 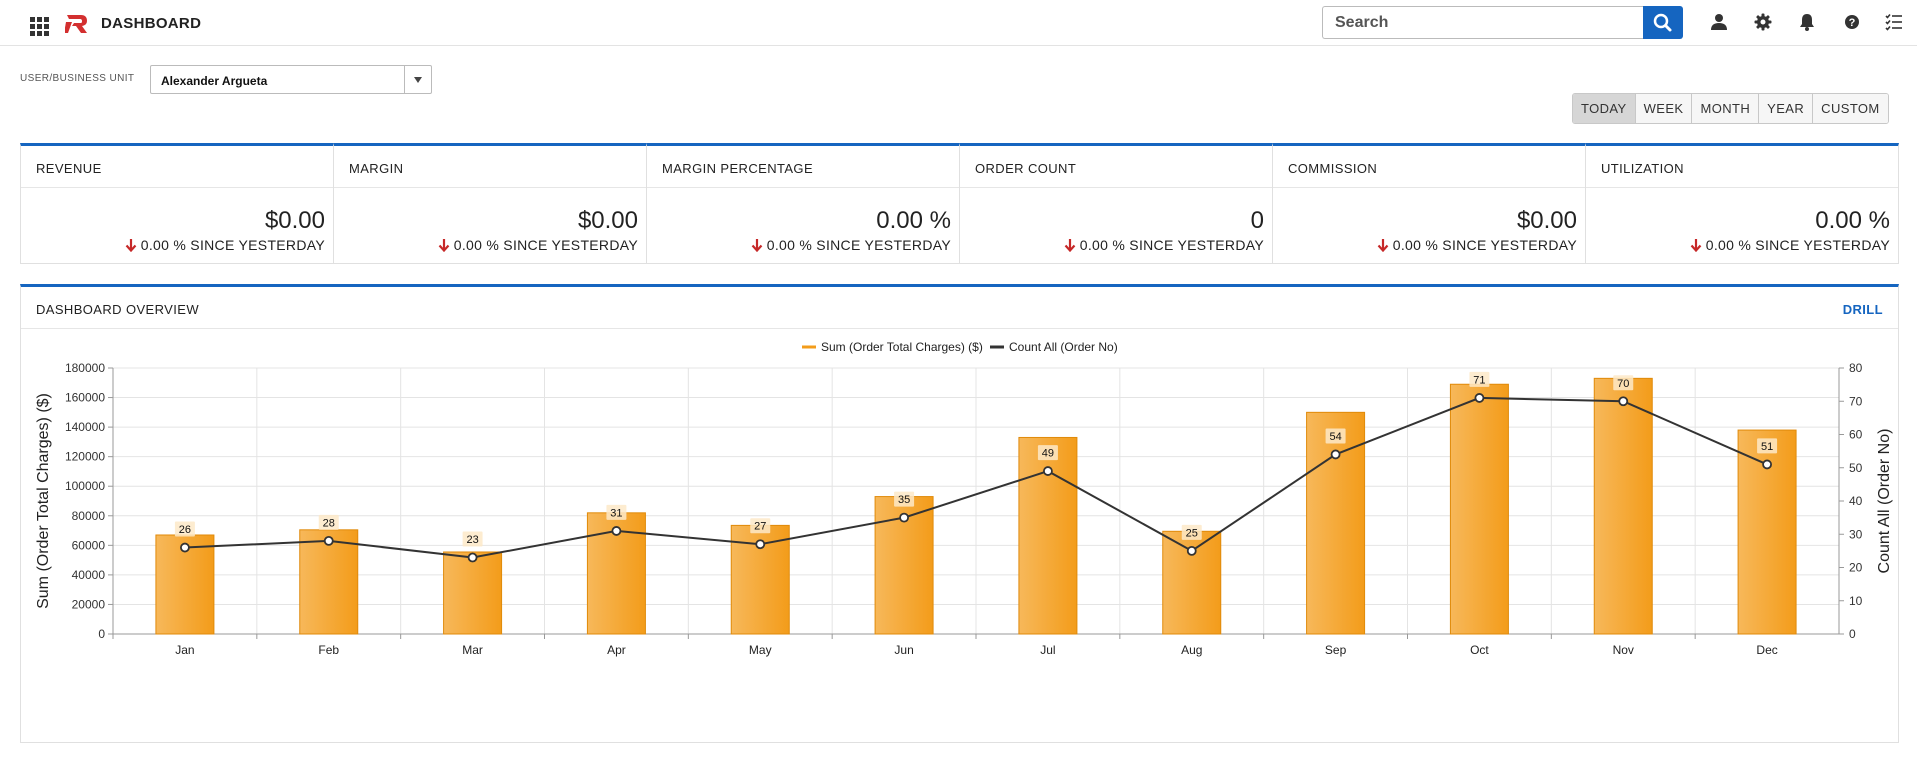 I want to click on search-icon, so click(x=1662, y=22).